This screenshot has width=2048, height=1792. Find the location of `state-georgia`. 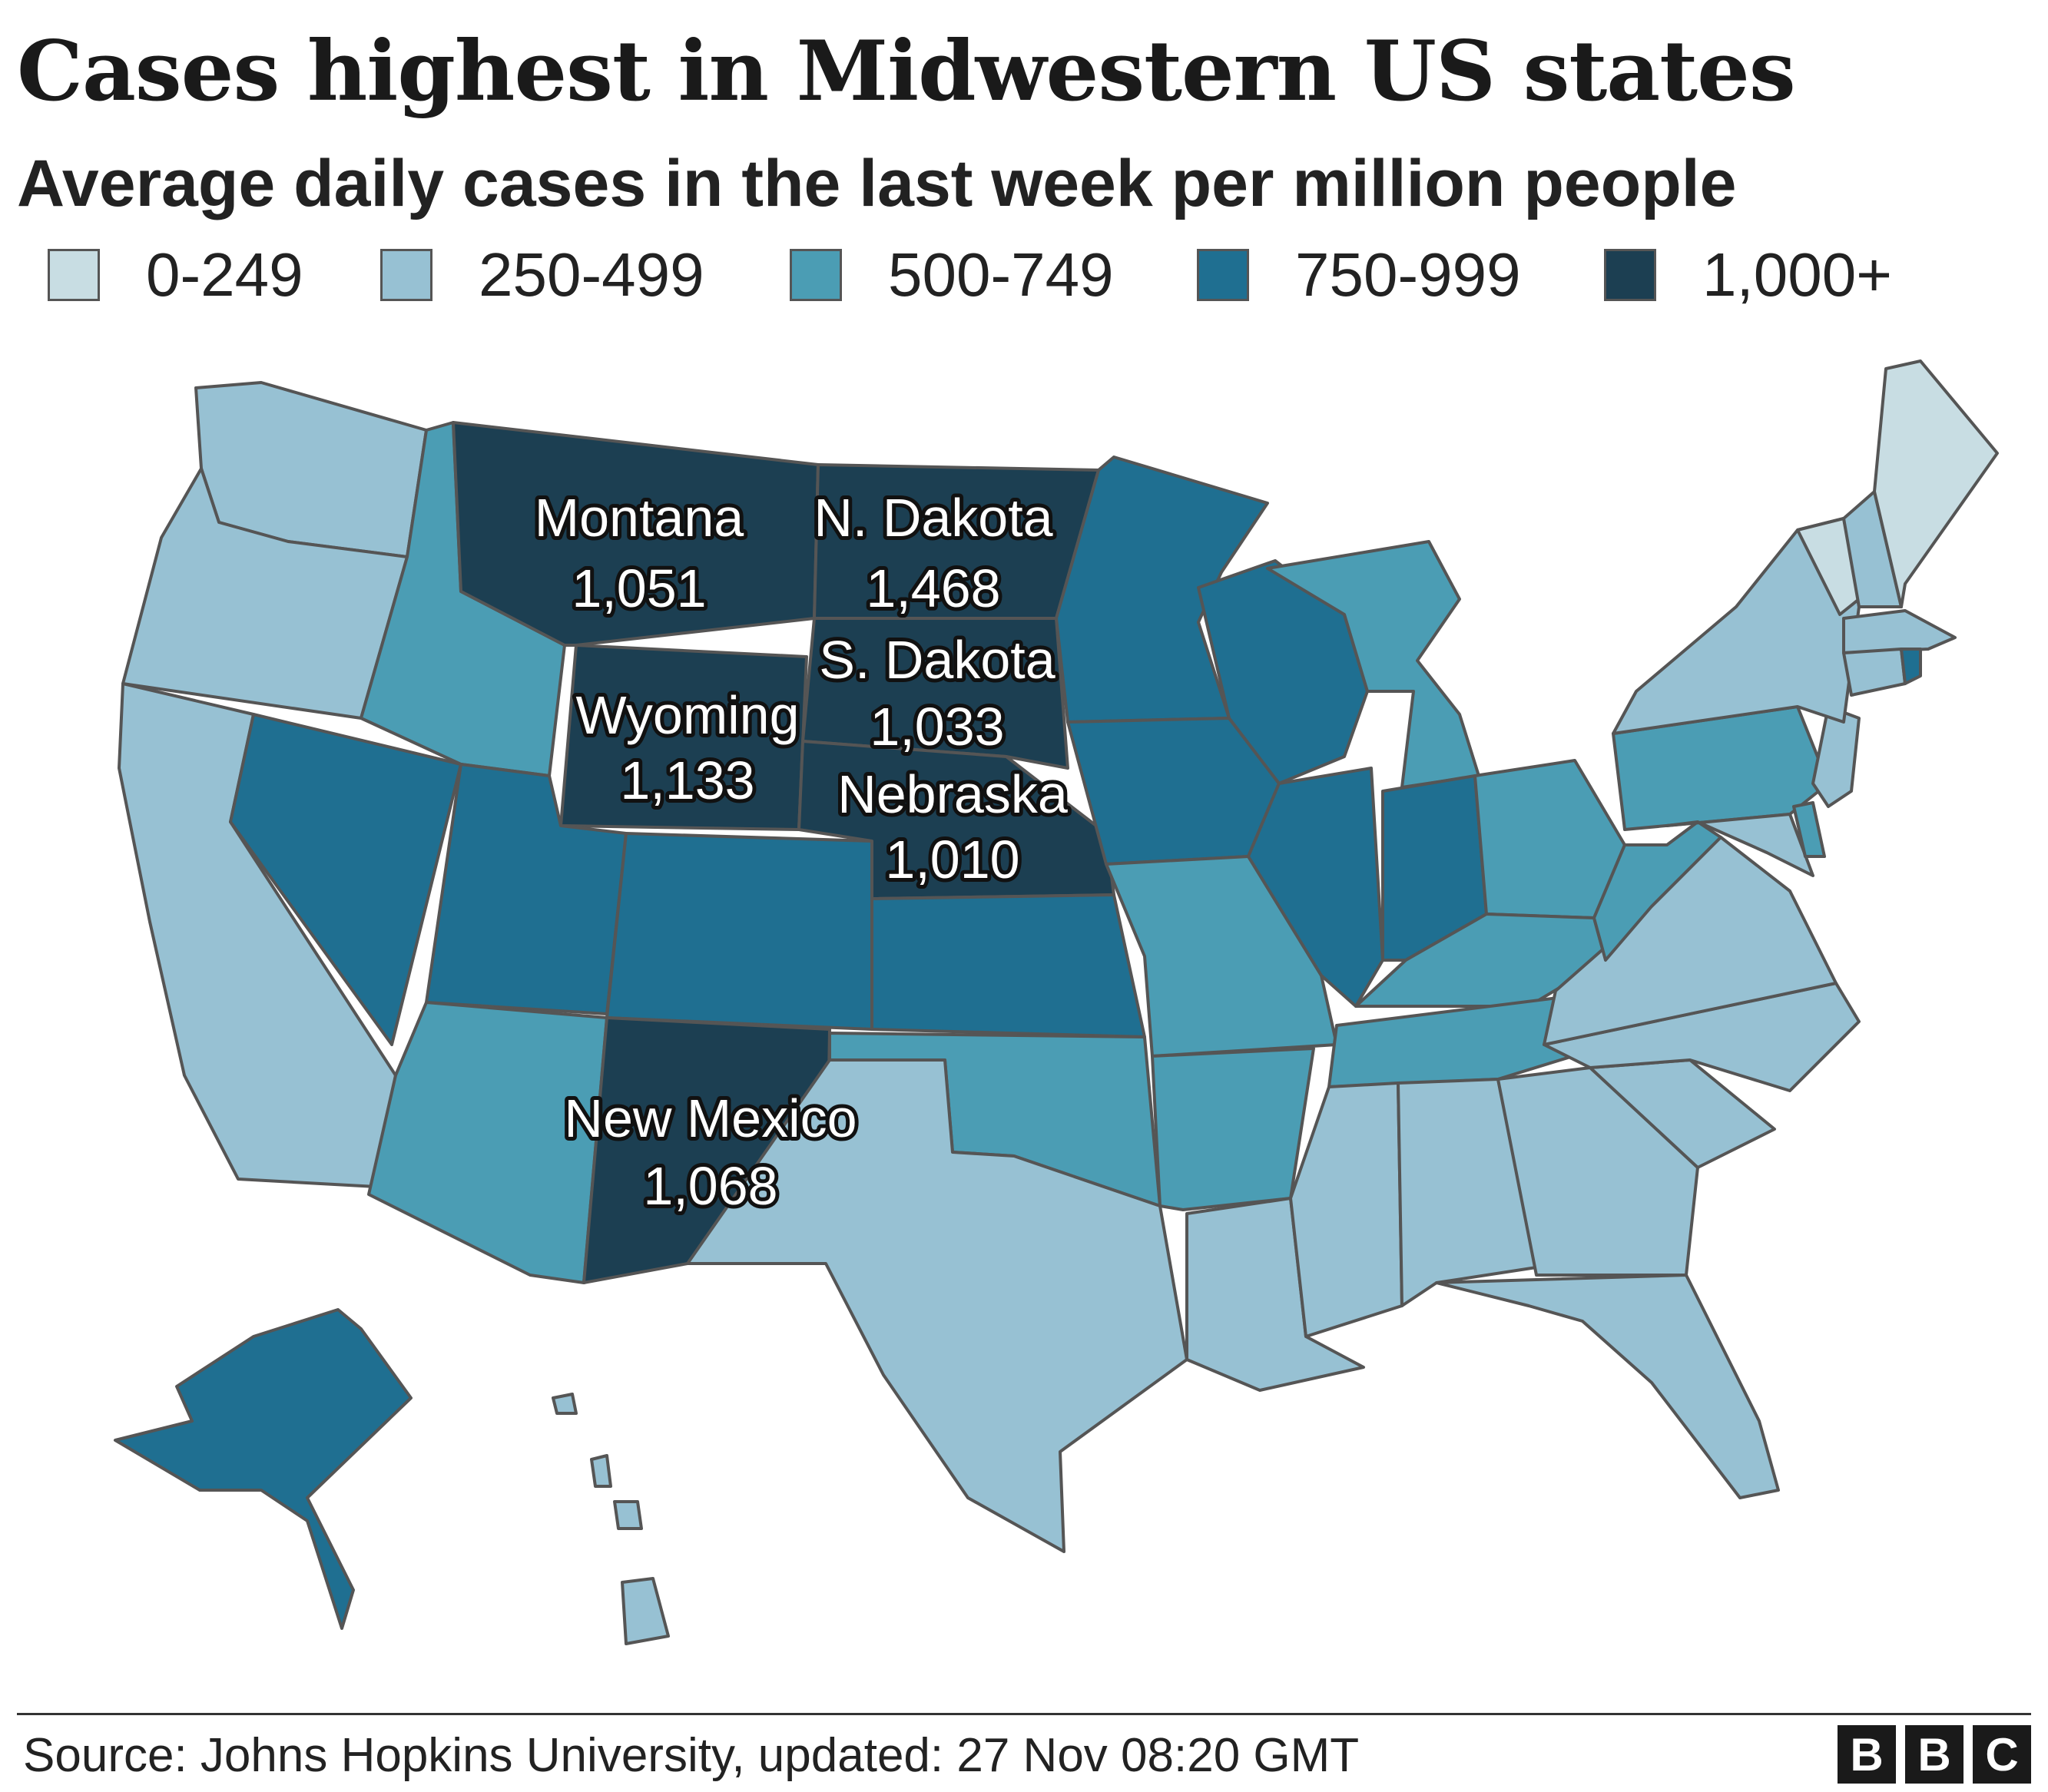

state-georgia is located at coordinates (1597, 1171).